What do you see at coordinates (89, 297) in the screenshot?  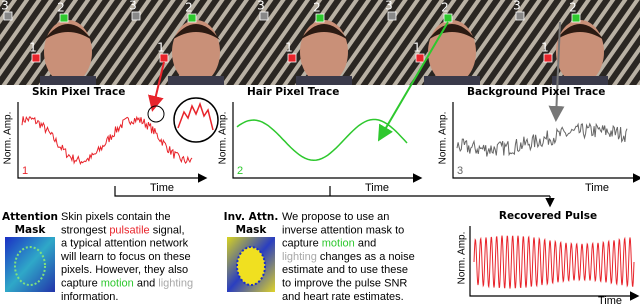 I see `text-run: information.` at bounding box center [89, 297].